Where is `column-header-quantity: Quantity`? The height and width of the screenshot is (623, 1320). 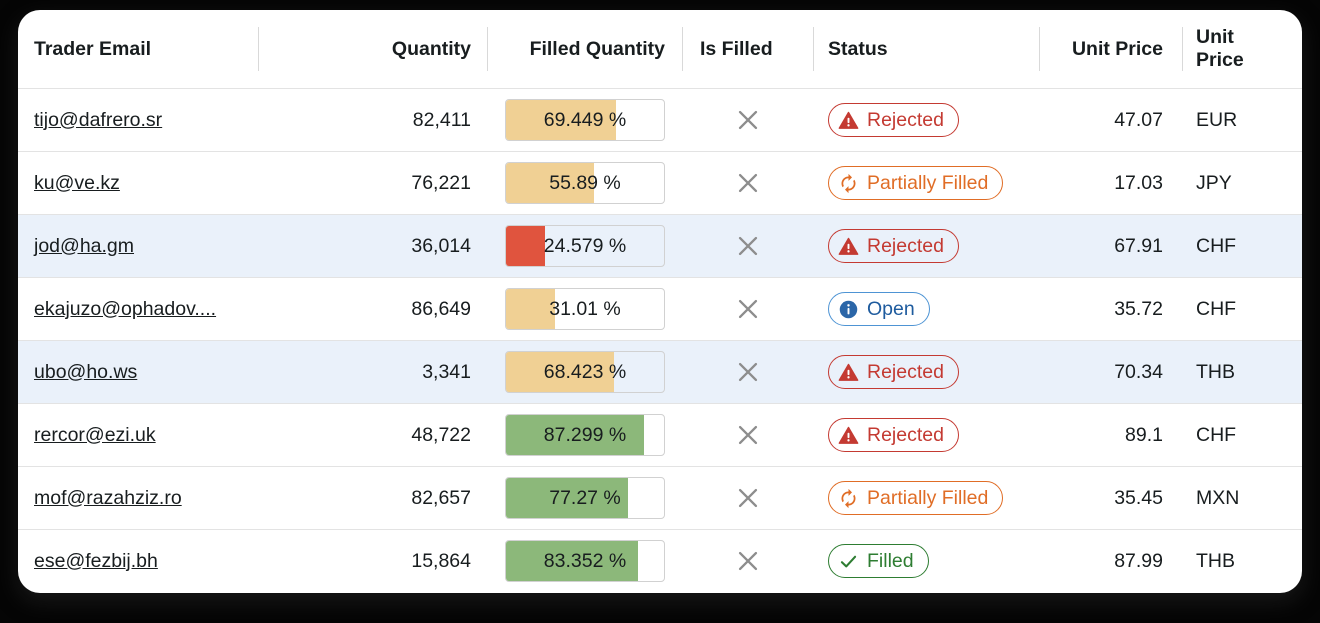 column-header-quantity: Quantity is located at coordinates (372, 49).